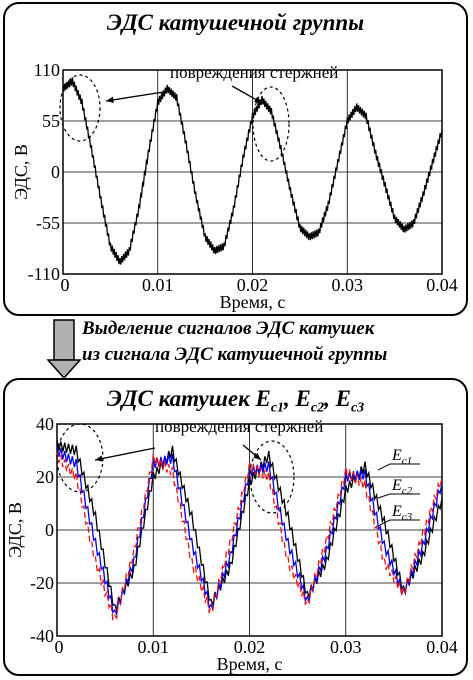 The width and height of the screenshot is (473, 680). Describe the element at coordinates (239, 426) in the screenshot. I see `chart2-annotation-label: повреждения стержней` at that location.